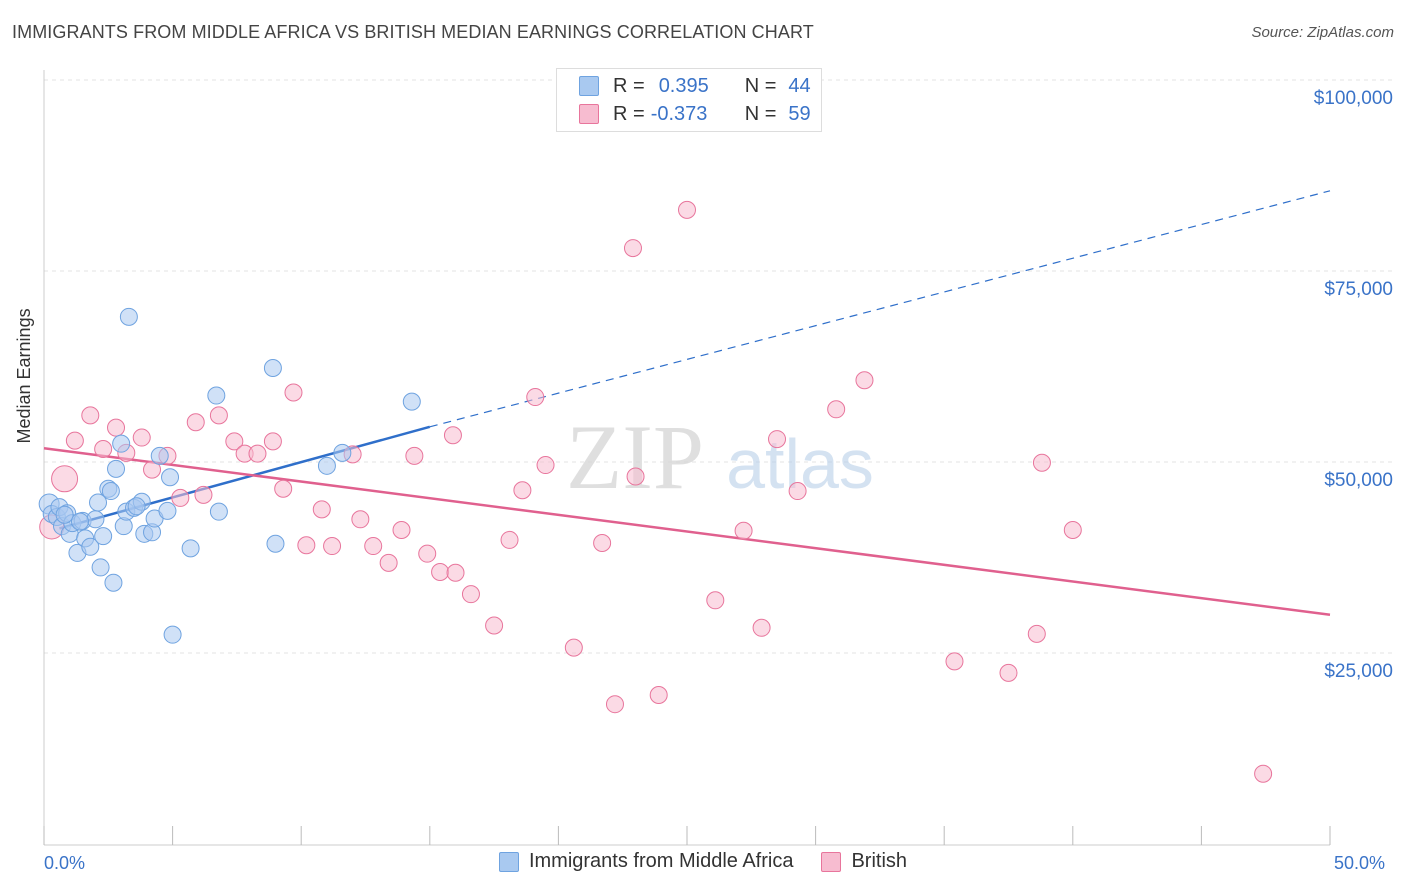 The width and height of the screenshot is (1406, 892). Describe the element at coordinates (1353, 98) in the screenshot. I see `y-tick-label: $100,000` at that location.